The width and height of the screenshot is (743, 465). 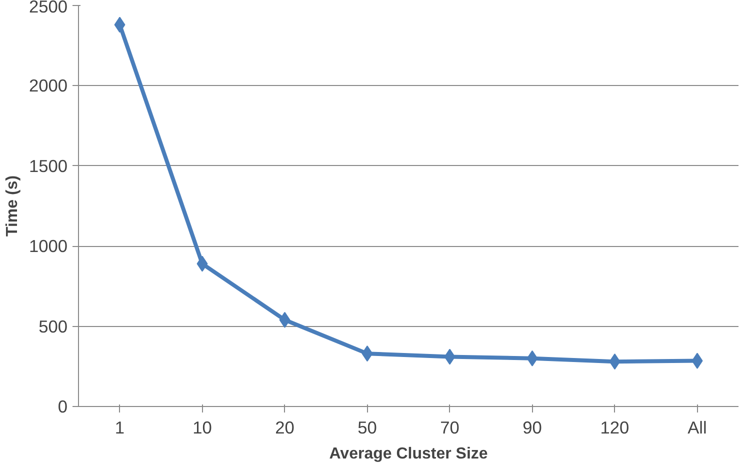 I want to click on x-tick-label: 50, so click(x=367, y=428).